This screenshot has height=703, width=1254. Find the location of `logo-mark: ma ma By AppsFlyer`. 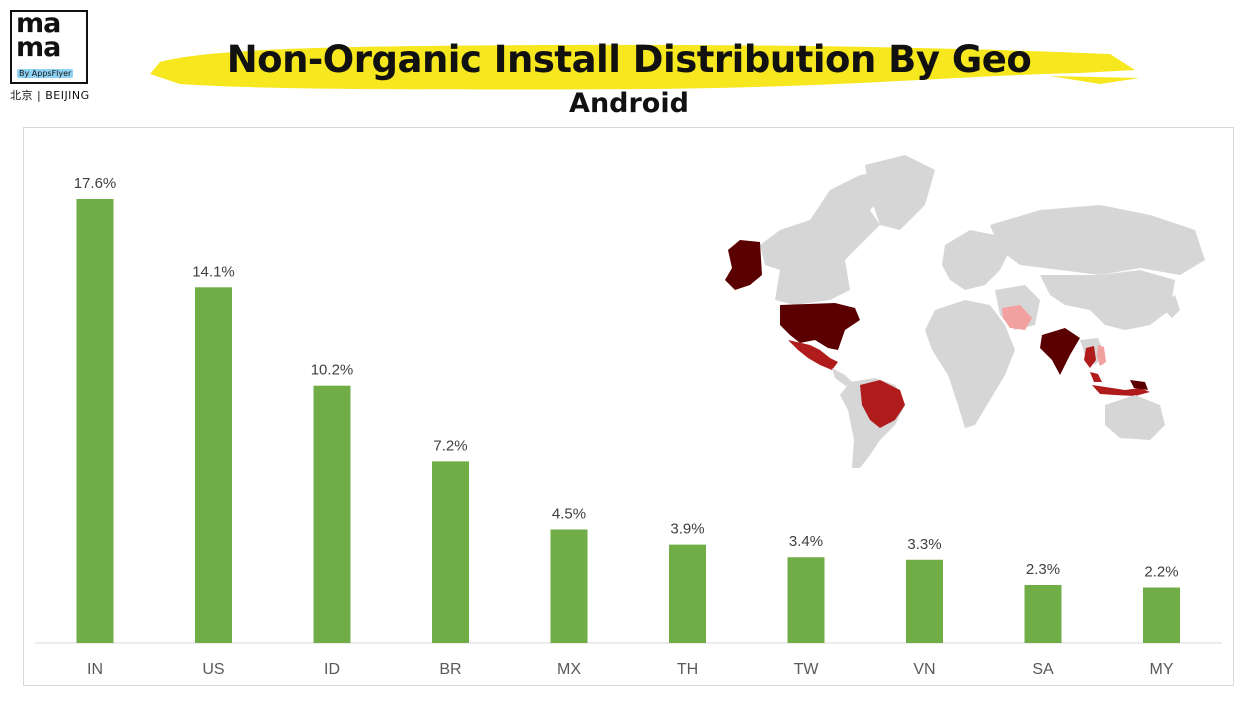

logo-mark: ma ma By AppsFlyer is located at coordinates (49, 47).